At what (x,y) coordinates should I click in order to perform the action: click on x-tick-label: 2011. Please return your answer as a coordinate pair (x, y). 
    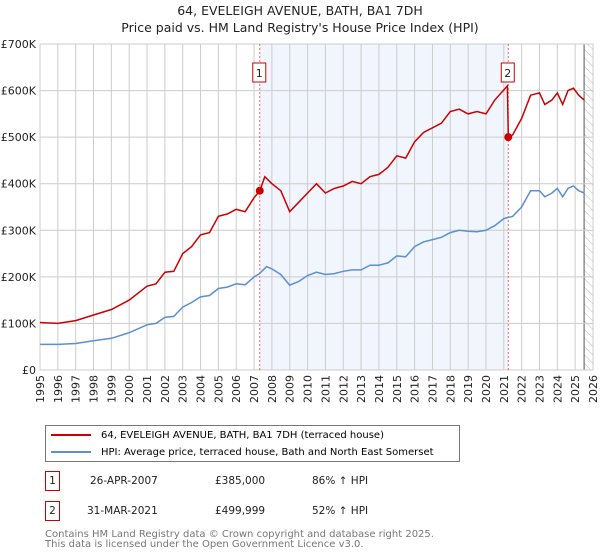
    Looking at the image, I should click on (325, 389).